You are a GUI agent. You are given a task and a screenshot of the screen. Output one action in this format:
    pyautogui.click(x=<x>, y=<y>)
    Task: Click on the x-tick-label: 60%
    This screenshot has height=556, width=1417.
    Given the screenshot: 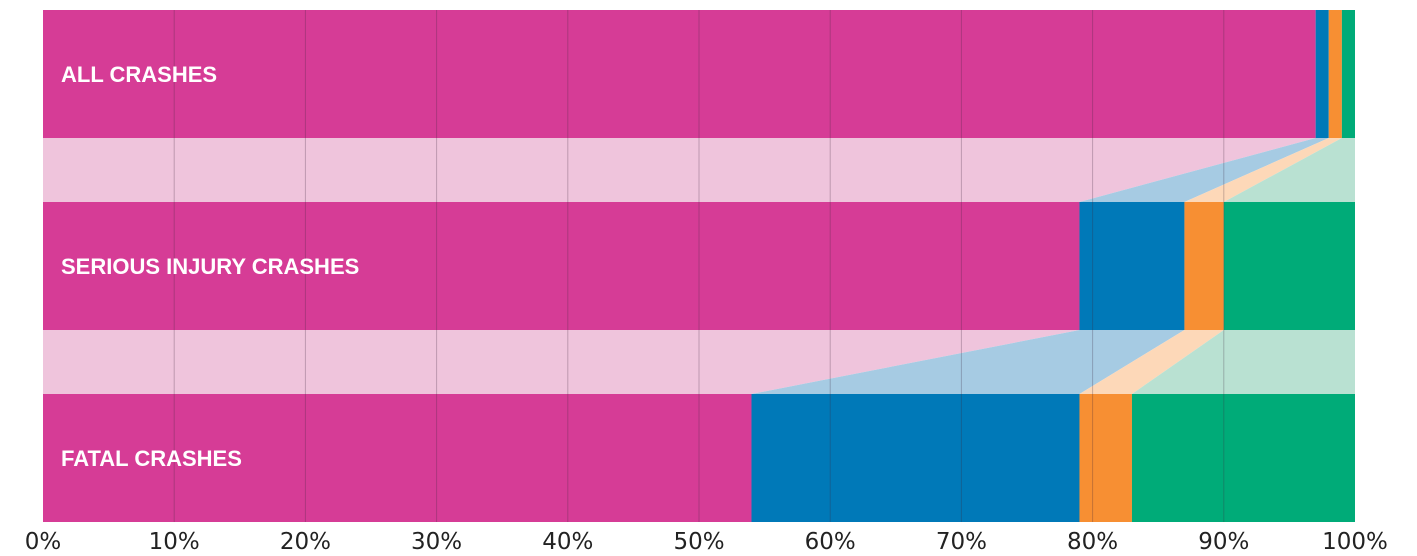 What is the action you would take?
    pyautogui.click(x=830, y=542)
    